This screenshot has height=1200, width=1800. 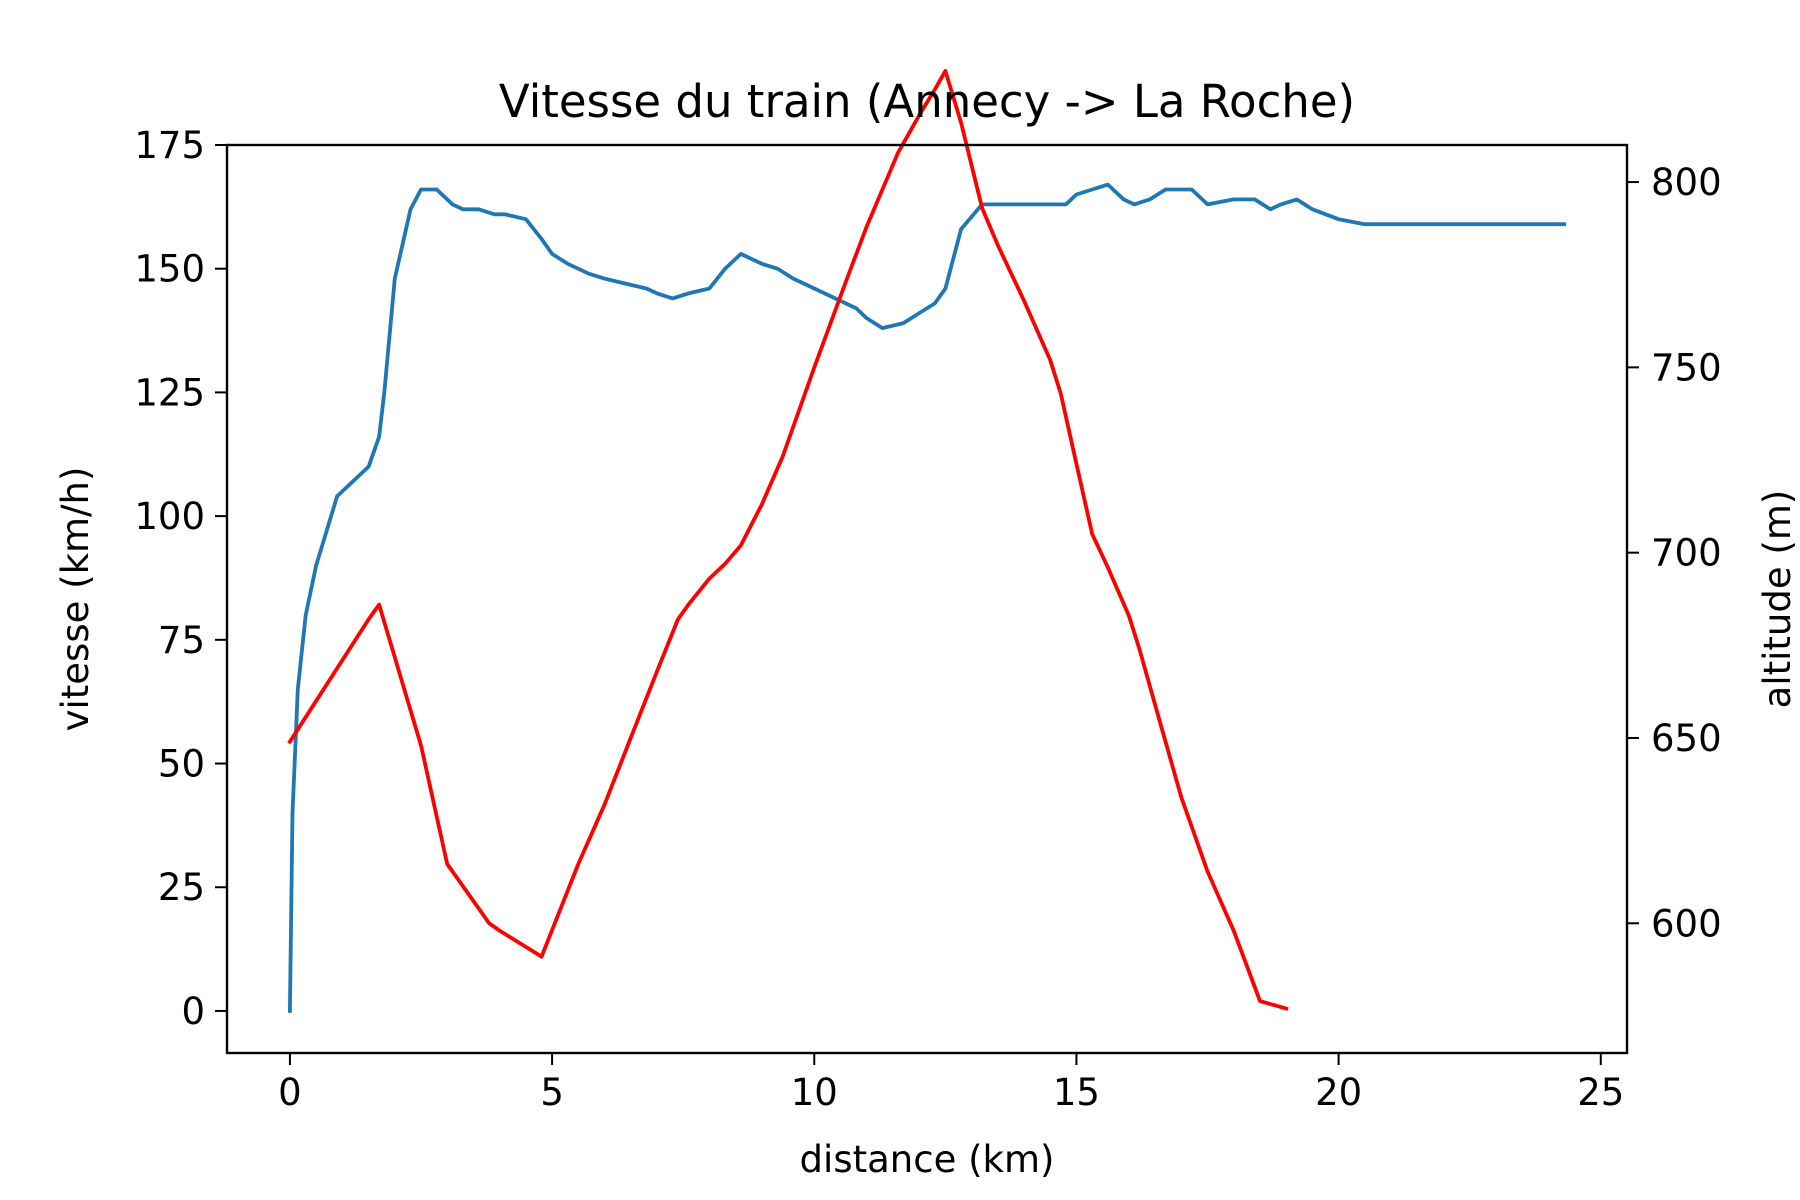 What do you see at coordinates (1686, 738) in the screenshot?
I see `y-tick-label-right: 650` at bounding box center [1686, 738].